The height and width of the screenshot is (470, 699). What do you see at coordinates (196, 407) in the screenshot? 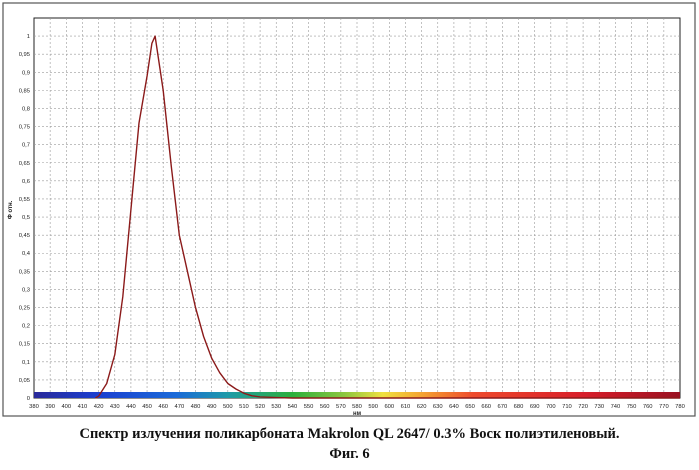
I see `x-tick-label: 480` at bounding box center [196, 407].